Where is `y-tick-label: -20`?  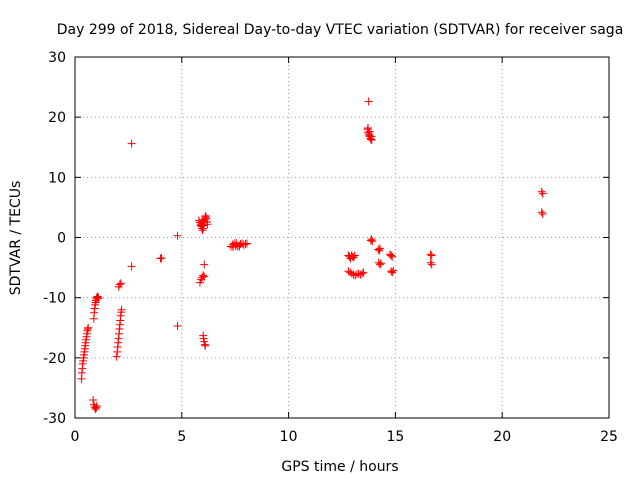 y-tick-label: -20 is located at coordinates (54, 359).